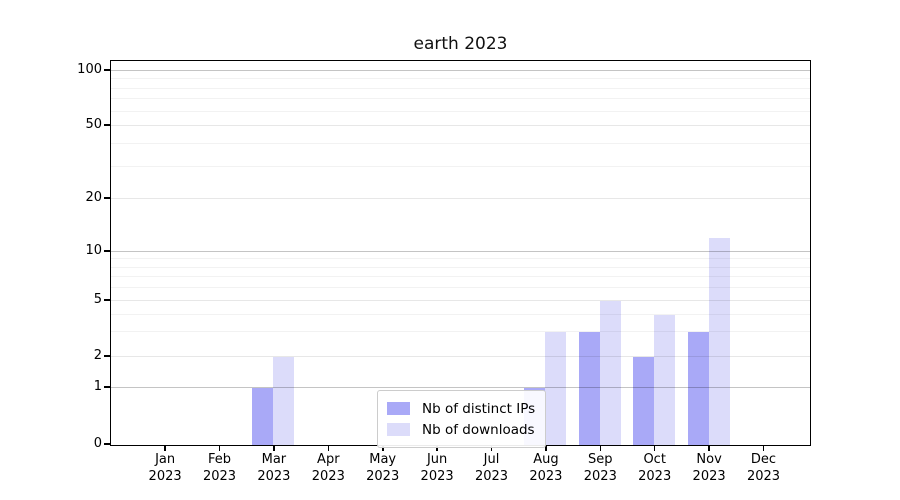 The height and width of the screenshot is (500, 900). Describe the element at coordinates (93, 250) in the screenshot. I see `y-tick-label-10: 10` at that location.